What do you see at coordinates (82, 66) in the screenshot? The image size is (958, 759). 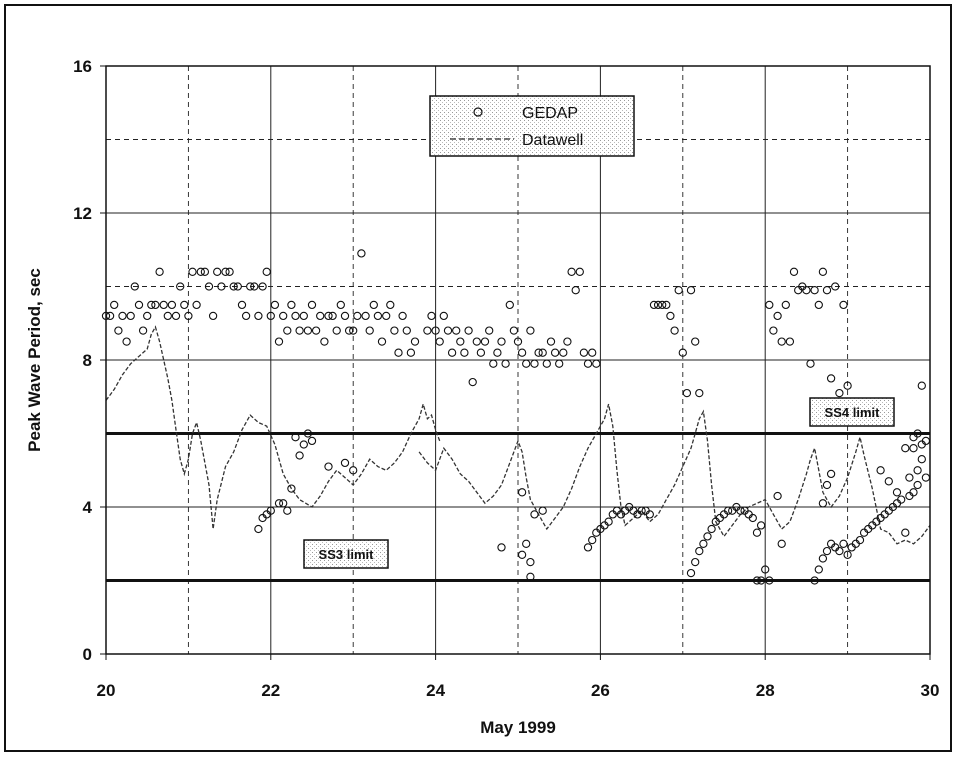 I see `y-tick-label: 16` at bounding box center [82, 66].